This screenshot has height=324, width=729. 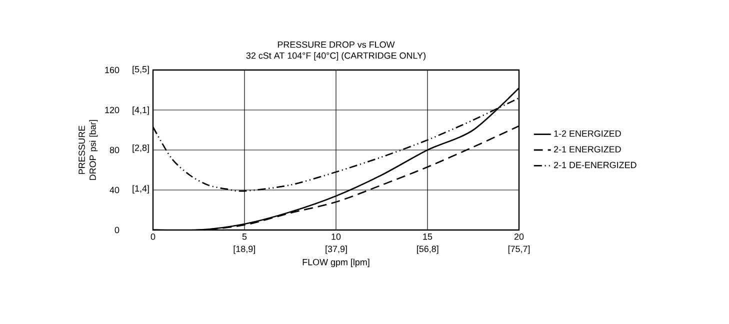 What do you see at coordinates (427, 250) in the screenshot?
I see `x2-tick-label: [56,8]` at bounding box center [427, 250].